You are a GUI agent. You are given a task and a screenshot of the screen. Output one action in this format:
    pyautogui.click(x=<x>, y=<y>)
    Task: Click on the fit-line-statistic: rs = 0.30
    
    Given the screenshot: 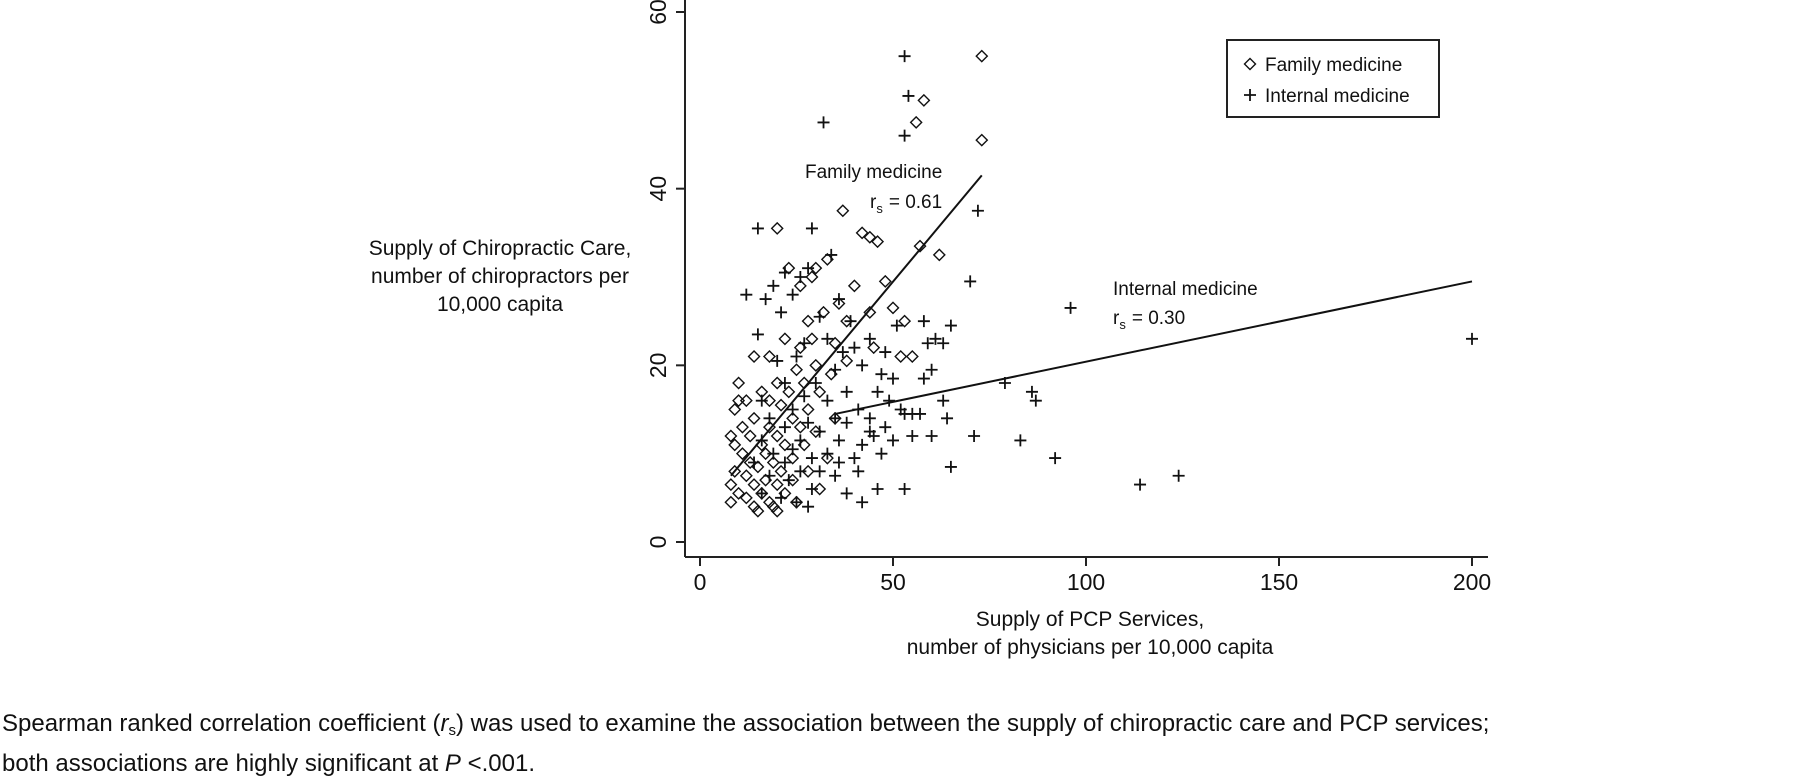 What is the action you would take?
    pyautogui.click(x=1149, y=320)
    